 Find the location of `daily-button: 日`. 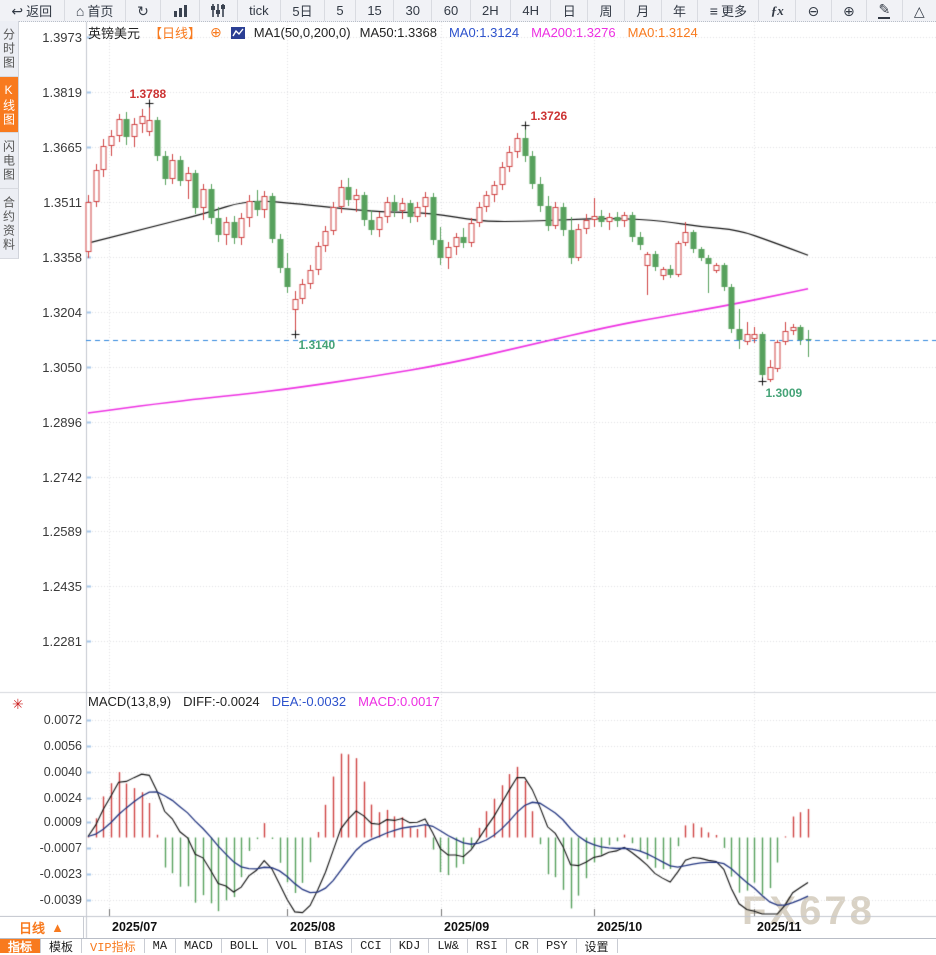

daily-button: 日 is located at coordinates (570, 10).